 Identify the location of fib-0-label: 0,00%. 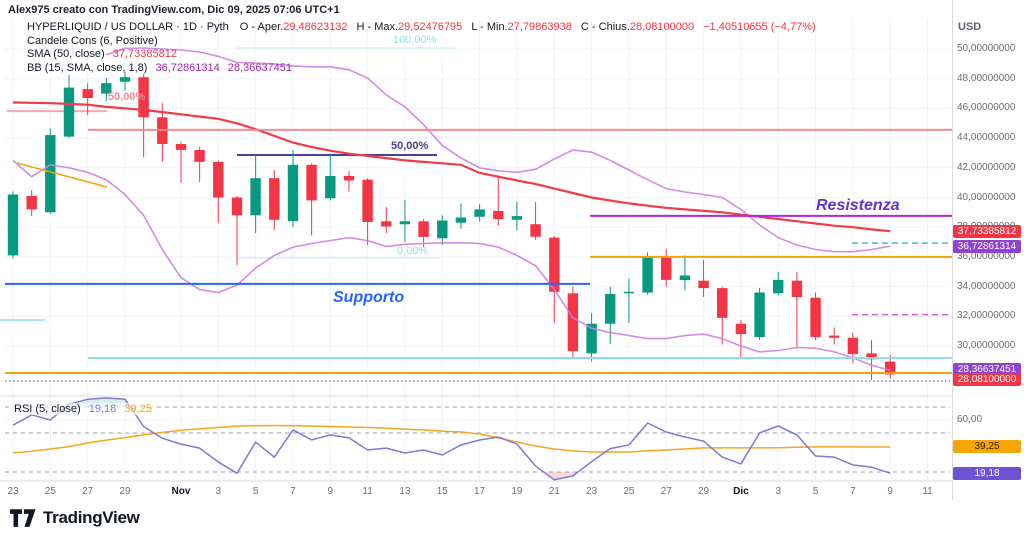
(413, 251).